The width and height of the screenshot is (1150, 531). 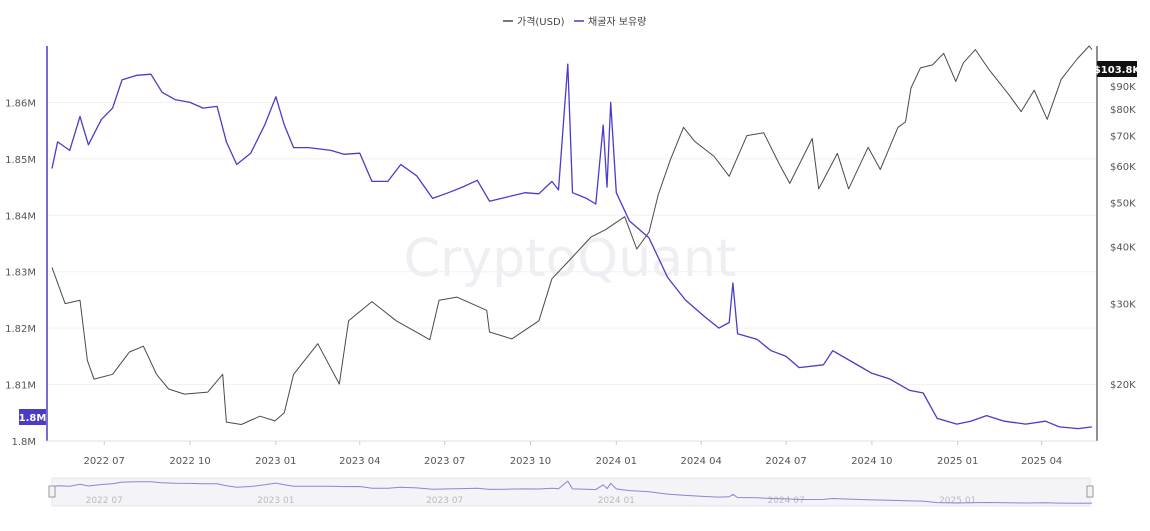 I want to click on x-tick-label: 2024 01, so click(x=616, y=461).